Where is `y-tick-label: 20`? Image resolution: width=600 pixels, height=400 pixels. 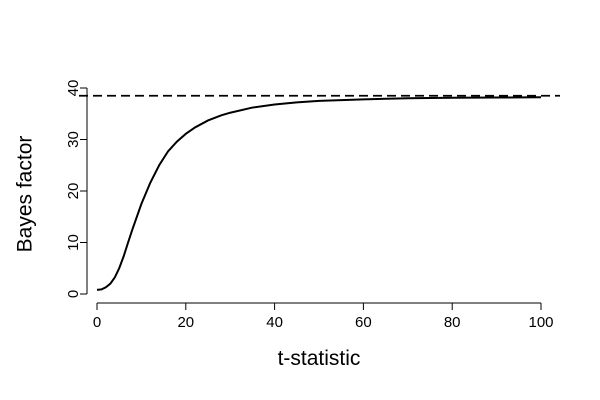
y-tick-label: 20 is located at coordinates (73, 191).